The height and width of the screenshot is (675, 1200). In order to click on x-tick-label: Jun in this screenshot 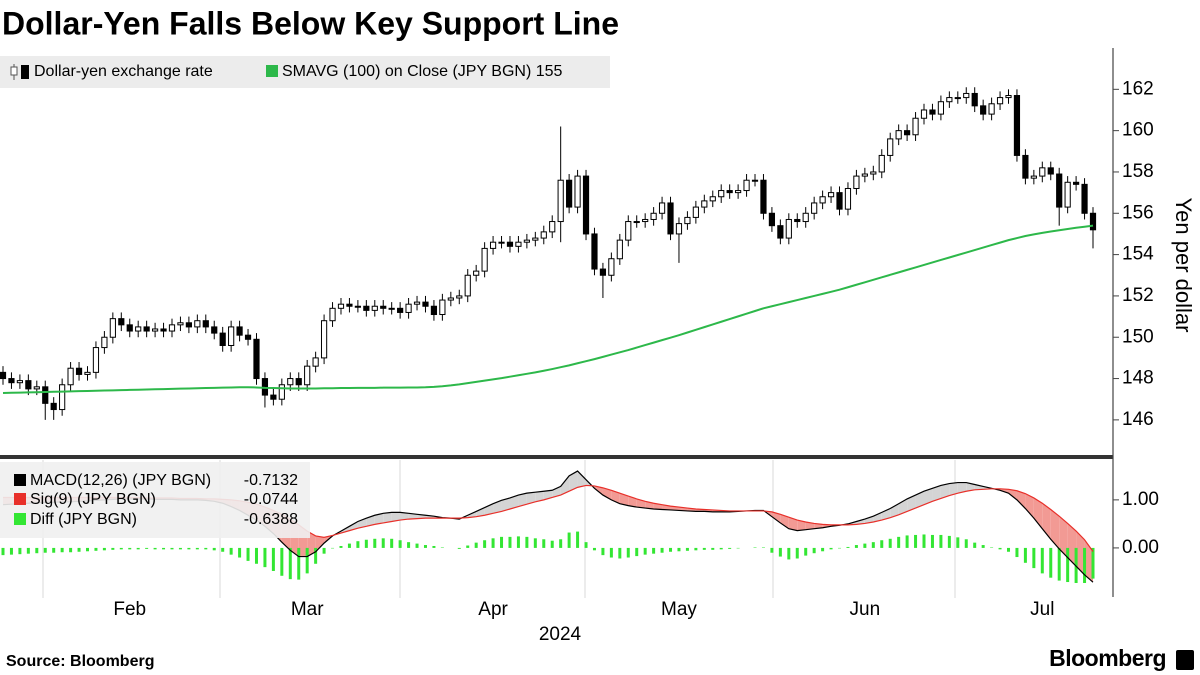, I will do `click(865, 609)`.